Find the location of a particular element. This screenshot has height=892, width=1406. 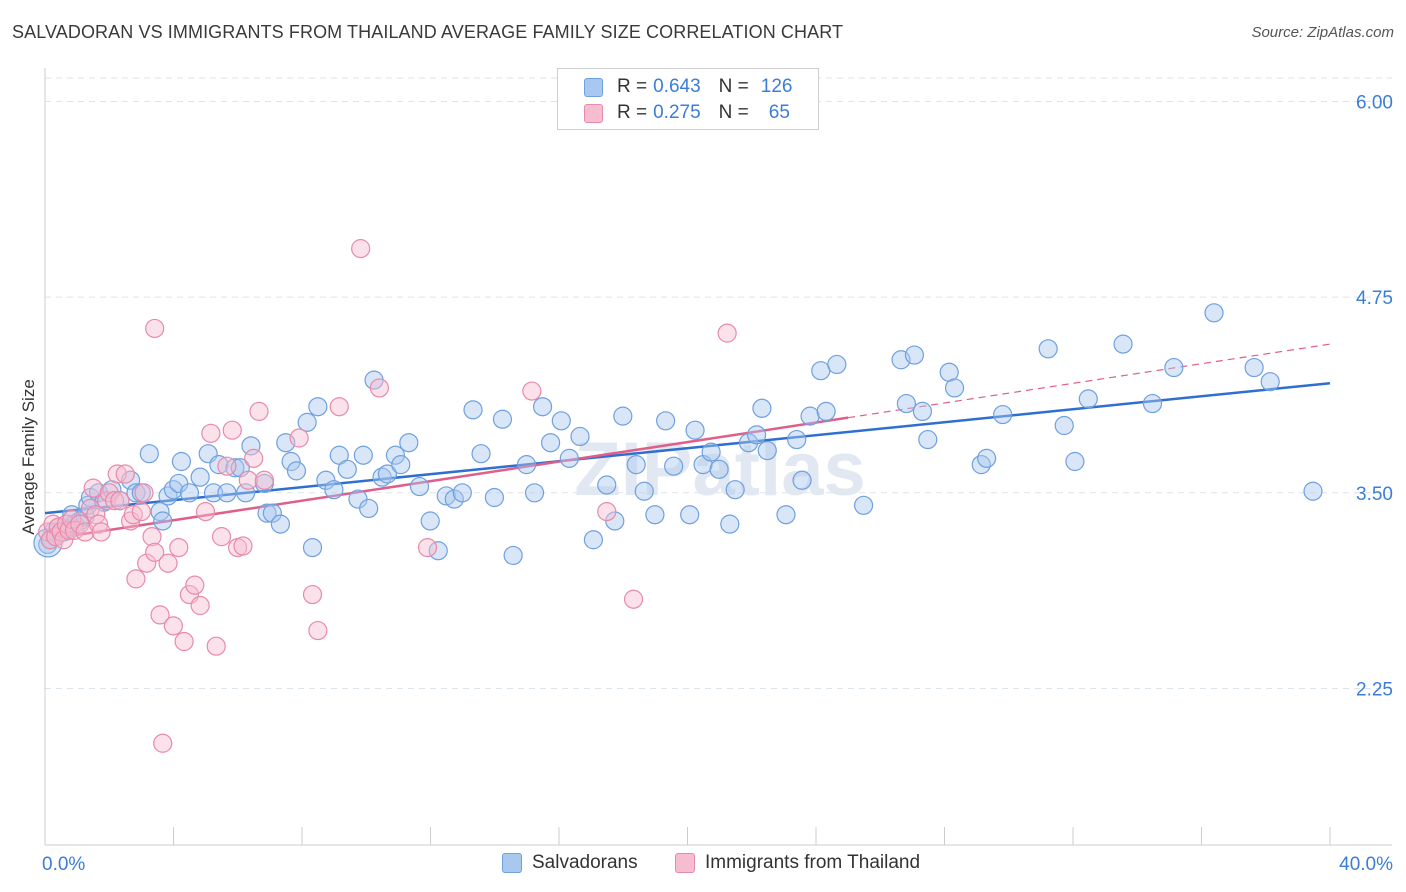

r-value: 0.643 is located at coordinates (677, 86).